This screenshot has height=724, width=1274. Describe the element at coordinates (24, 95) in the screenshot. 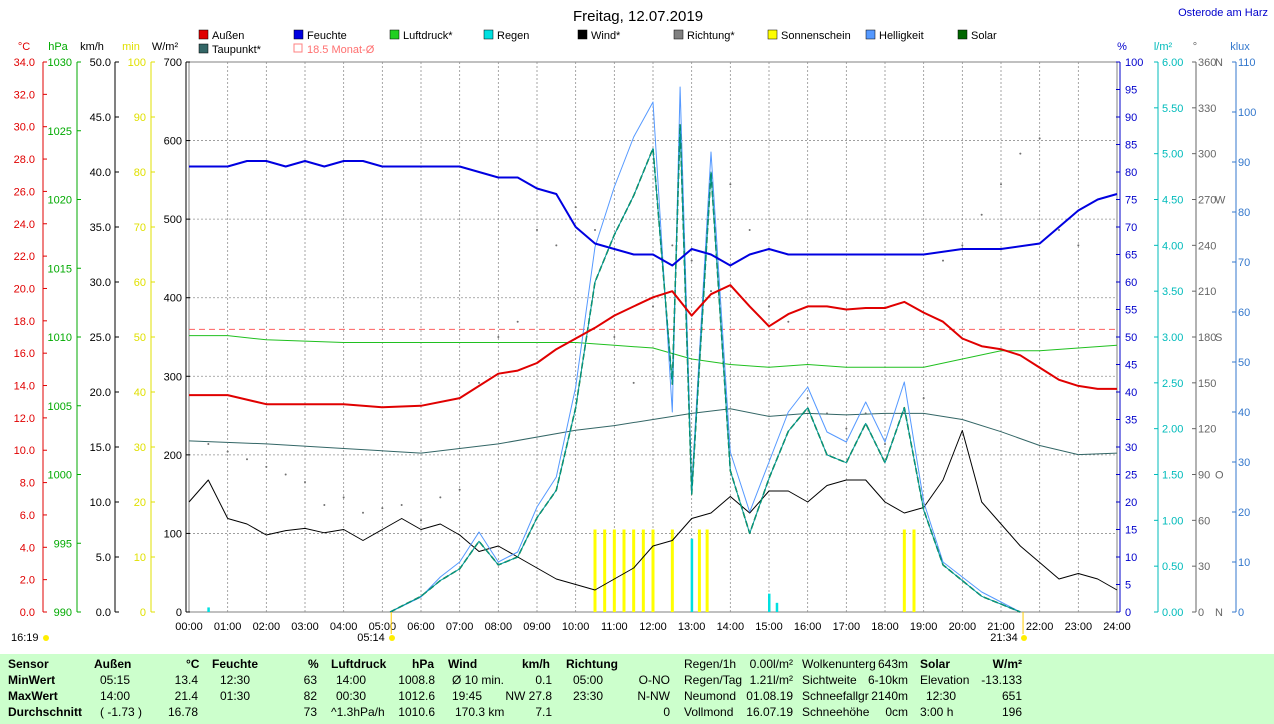

I see `tick-label-temp-16: 32.0` at that location.